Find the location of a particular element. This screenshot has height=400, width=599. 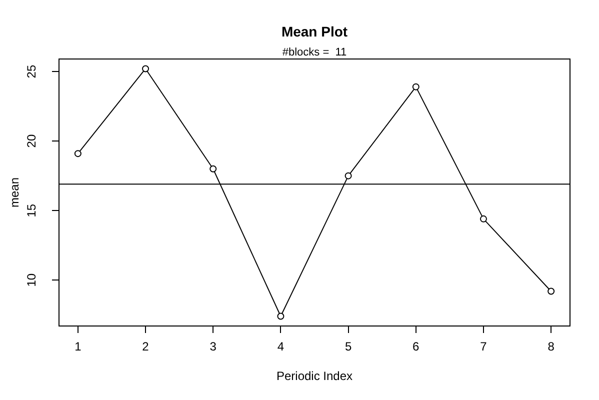

x-tick-label: 7 is located at coordinates (484, 347).